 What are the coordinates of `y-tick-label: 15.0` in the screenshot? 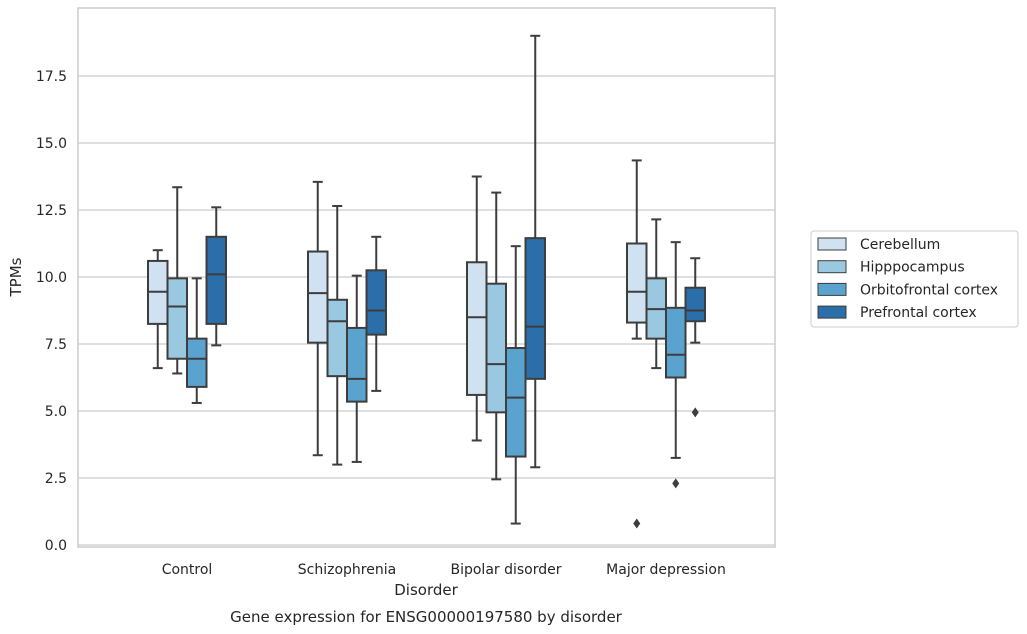 It's located at (51, 144).